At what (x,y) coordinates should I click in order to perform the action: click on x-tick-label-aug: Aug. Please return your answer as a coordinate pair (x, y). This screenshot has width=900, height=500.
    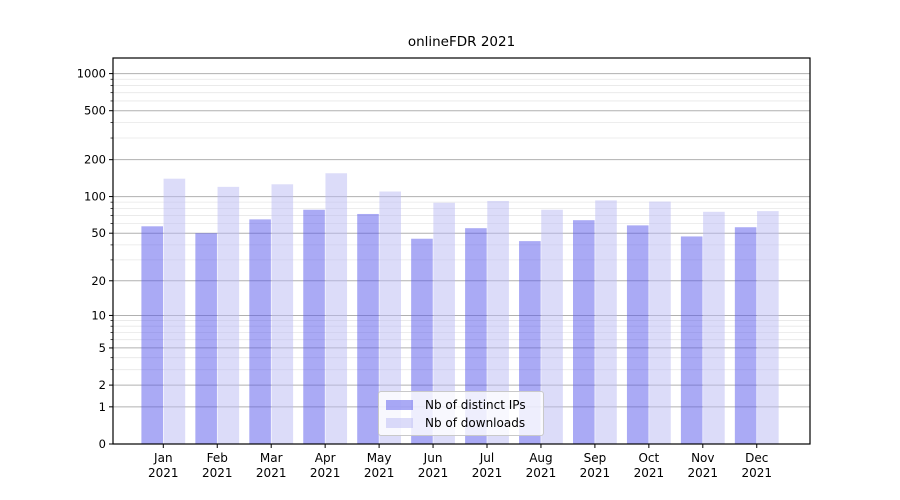
    Looking at the image, I should click on (540, 458).